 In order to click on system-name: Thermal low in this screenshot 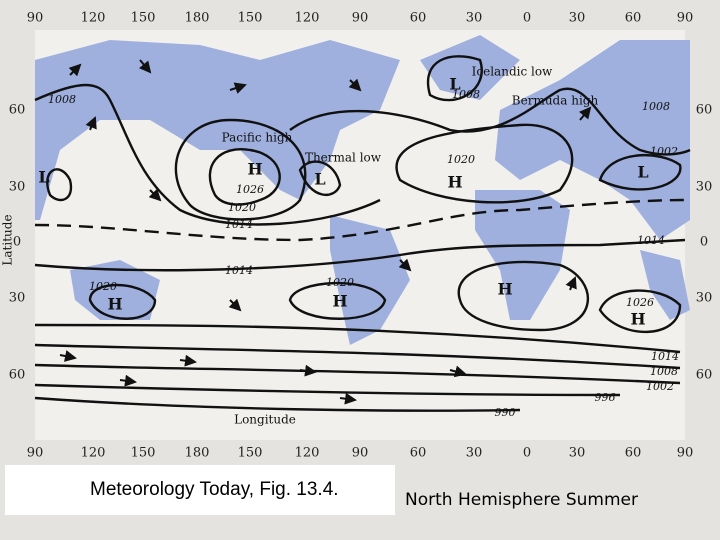, I will do `click(343, 158)`.